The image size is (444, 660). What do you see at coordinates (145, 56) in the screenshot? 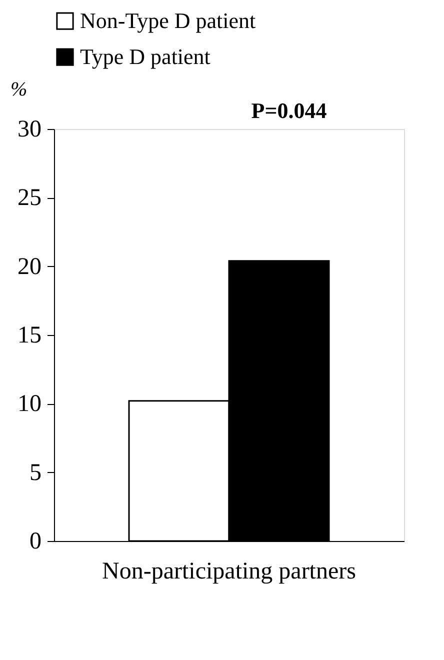
I see `legend-label: Type D patient` at bounding box center [145, 56].